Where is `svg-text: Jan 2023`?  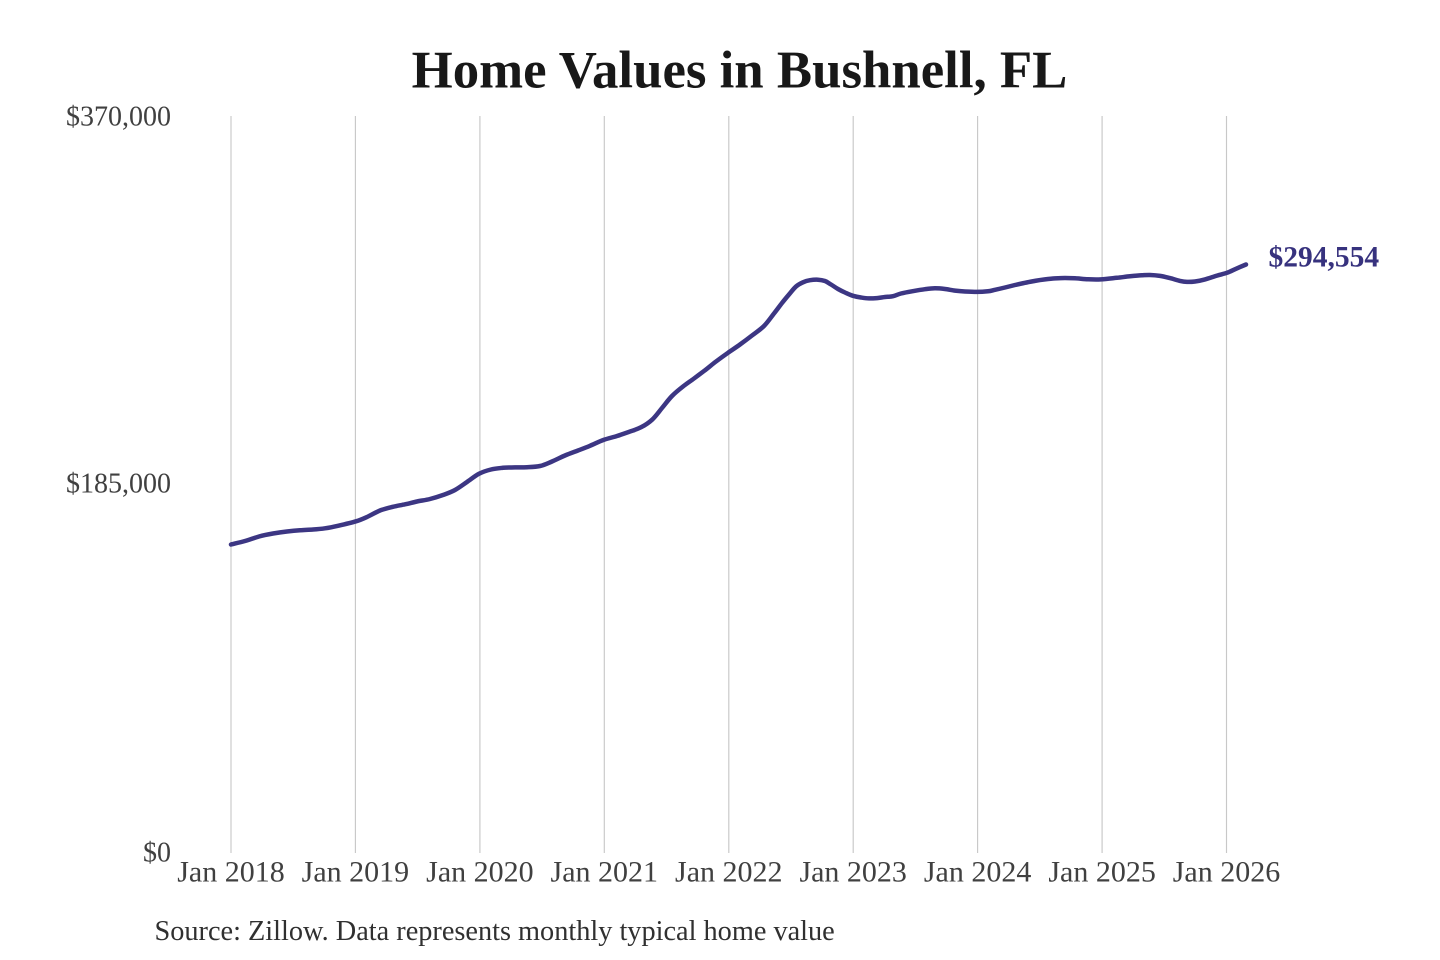
svg-text: Jan 2023 is located at coordinates (853, 872).